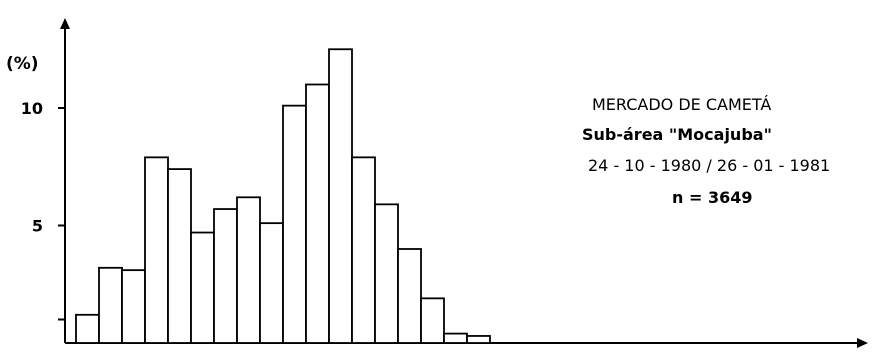 Image resolution: width=873 pixels, height=352 pixels. Describe the element at coordinates (43, 210) in the screenshot. I see `y-axis-ticks: 5 10` at that location.